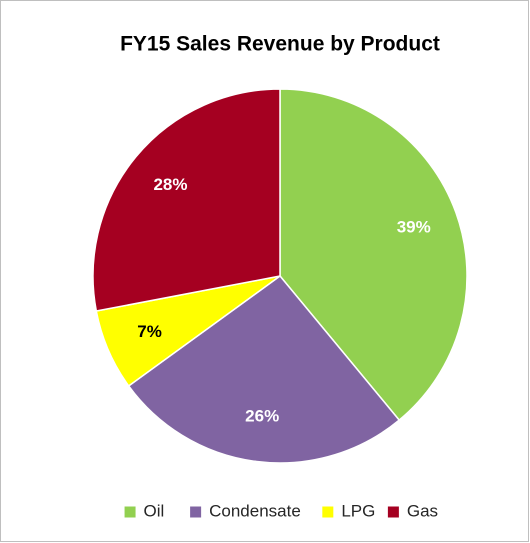 The width and height of the screenshot is (530, 543). Describe the element at coordinates (149, 331) in the screenshot. I see `data-label: 7%` at that location.